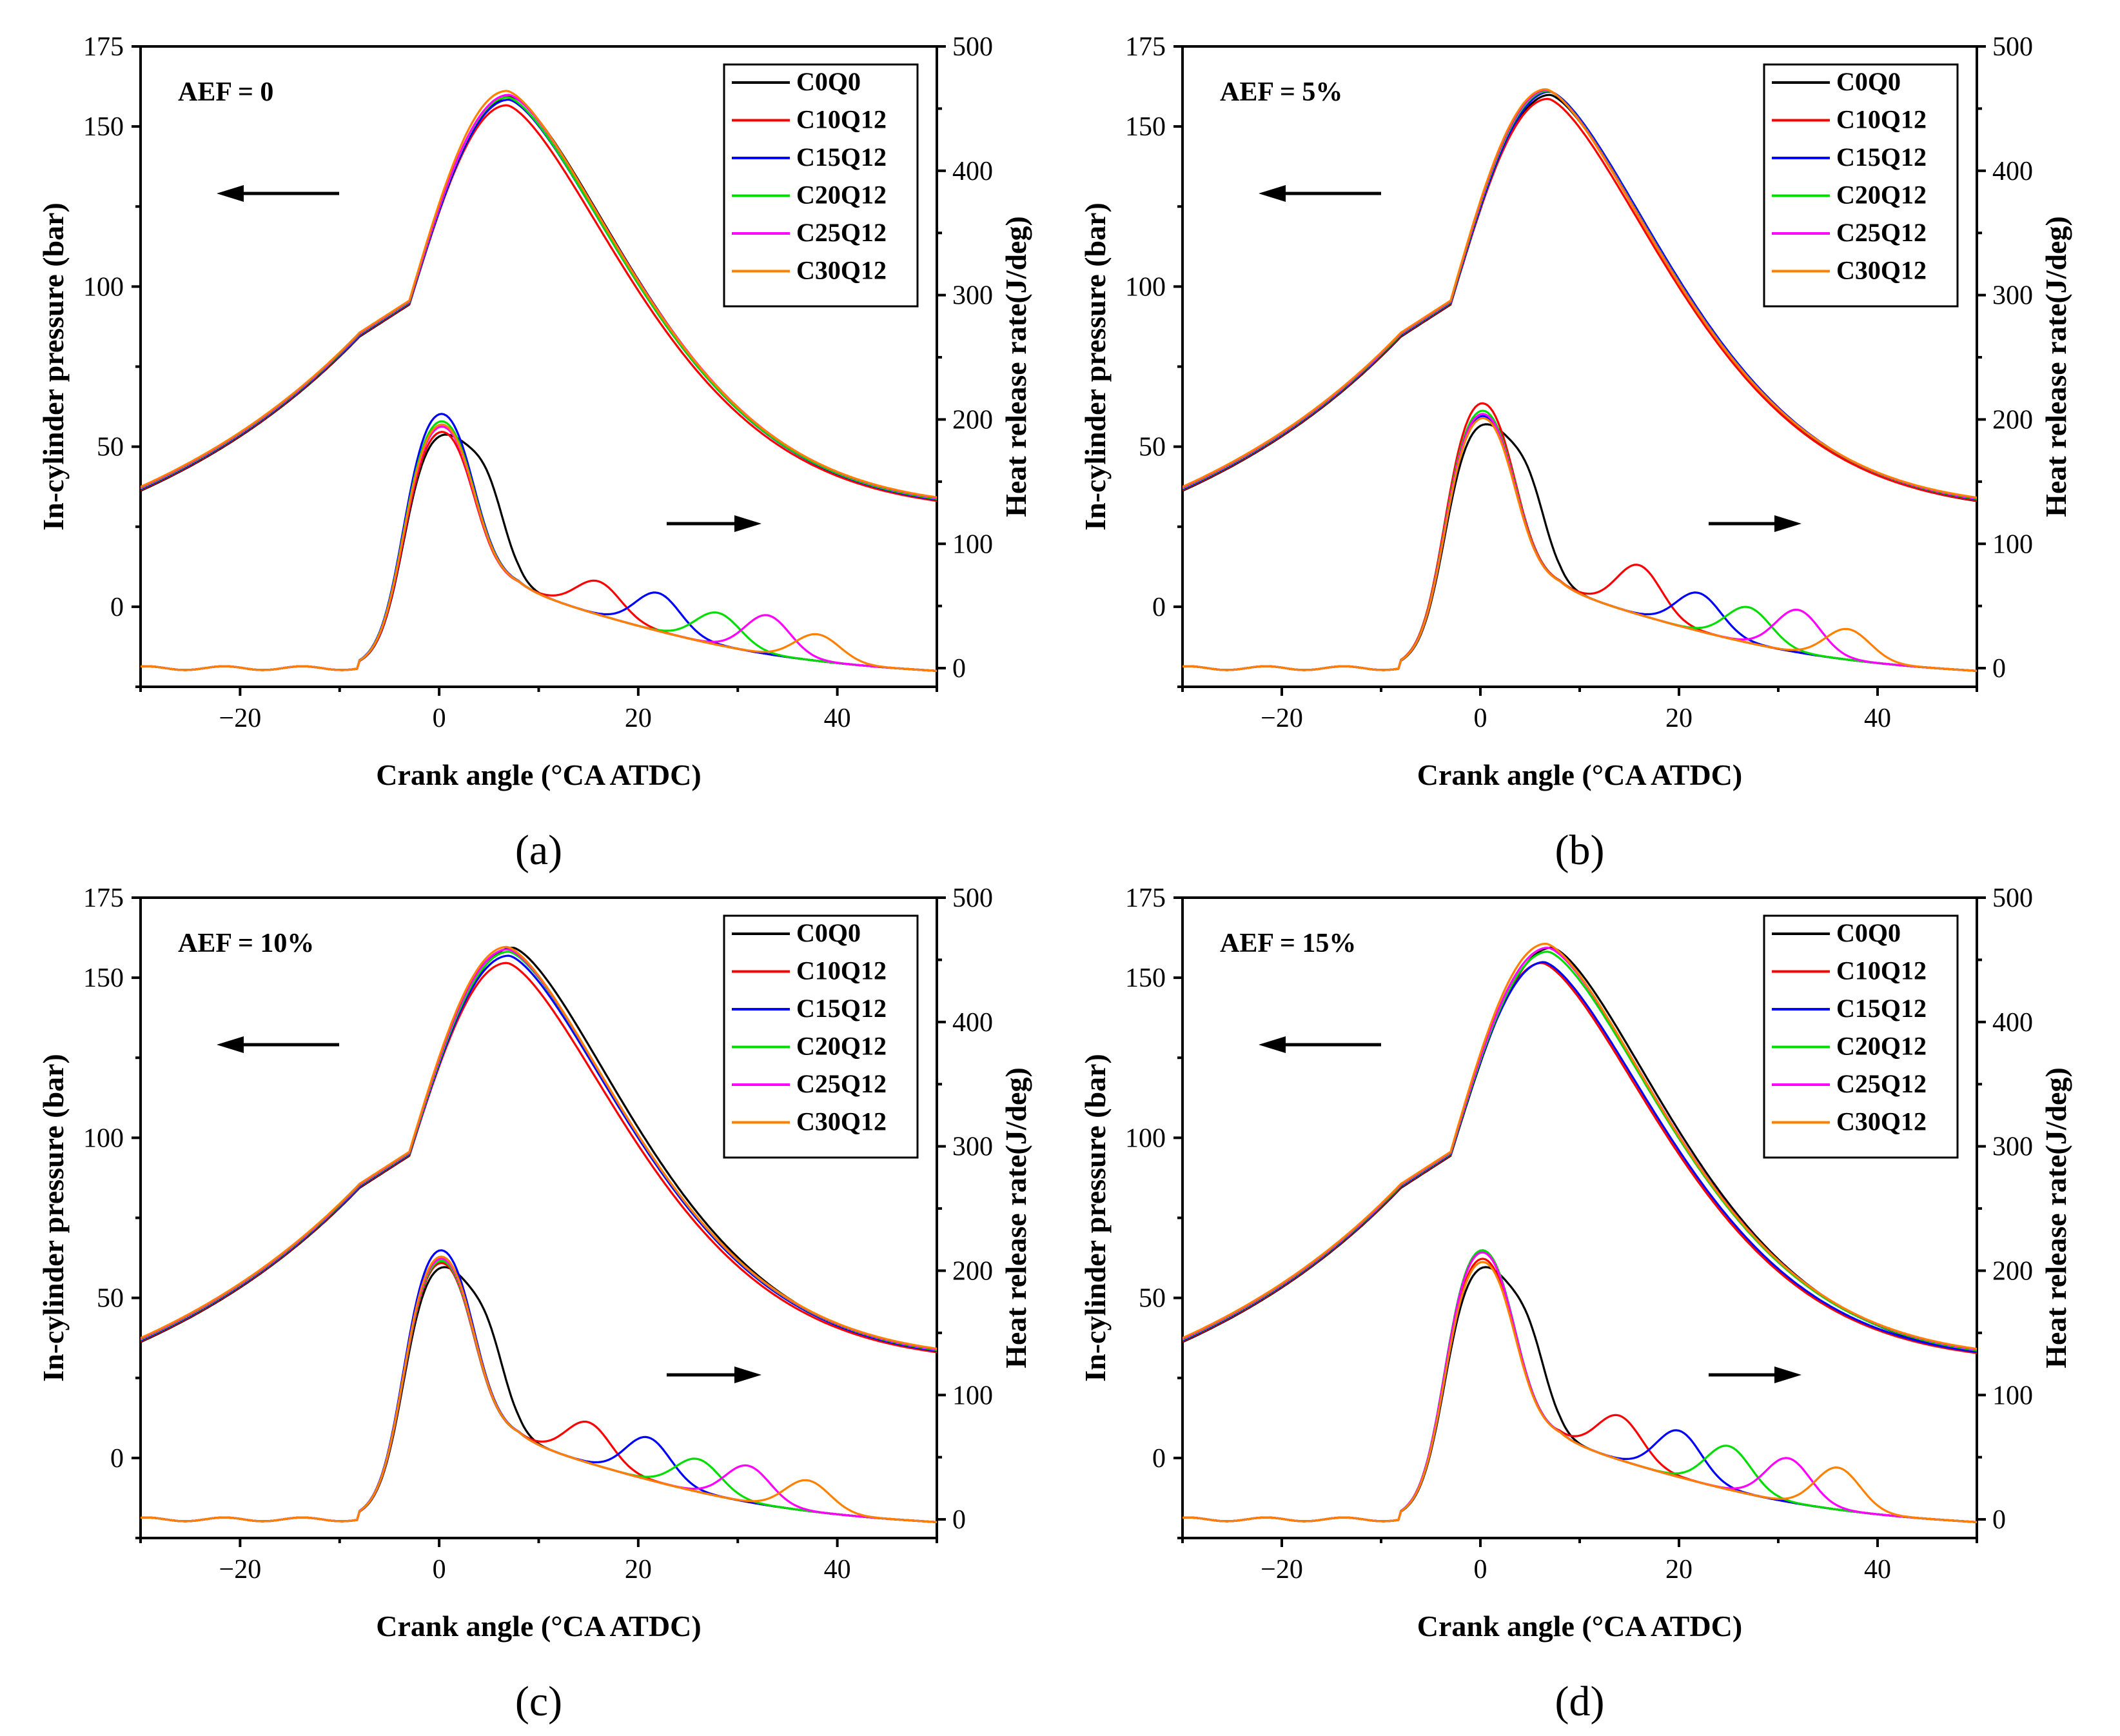 This screenshot has width=2120, height=1736. What do you see at coordinates (538, 1701) in the screenshot?
I see `panel-label: (c)` at bounding box center [538, 1701].